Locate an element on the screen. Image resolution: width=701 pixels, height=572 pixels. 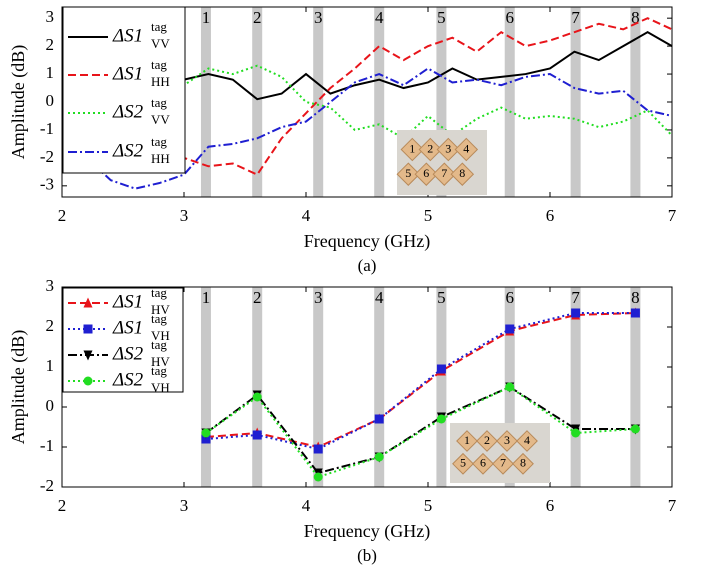
band-label: 6 is located at coordinates (509, 17).